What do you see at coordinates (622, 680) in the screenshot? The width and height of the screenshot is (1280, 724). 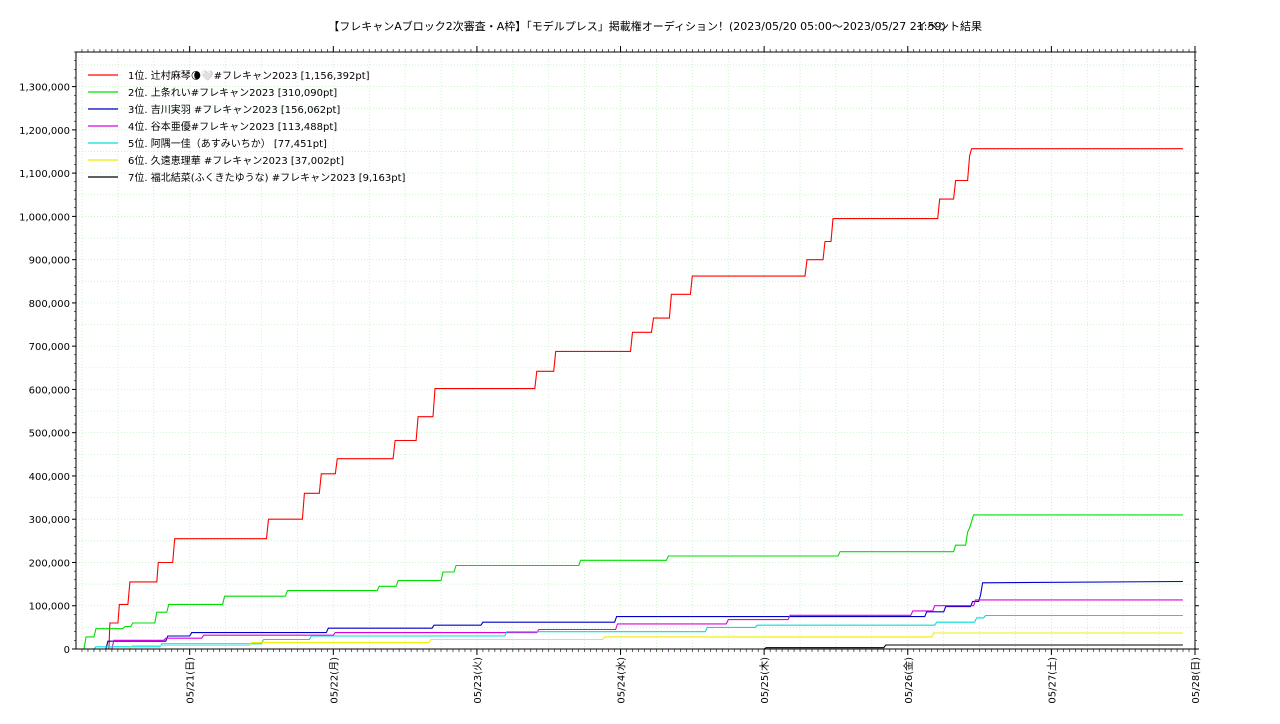 I see `x-tick-label: 05/24(水)` at bounding box center [622, 680].